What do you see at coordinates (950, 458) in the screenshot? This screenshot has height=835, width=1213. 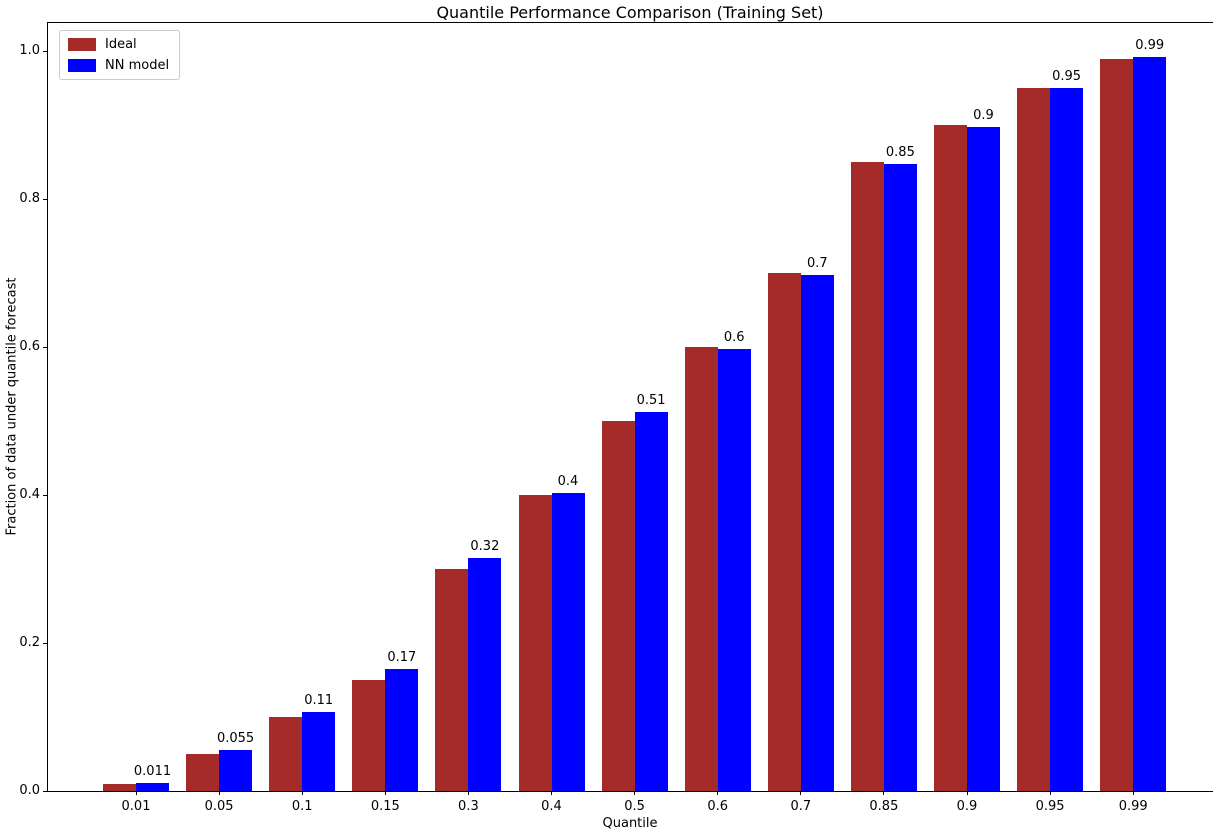 I see `bar-ideal-0.9` at bounding box center [950, 458].